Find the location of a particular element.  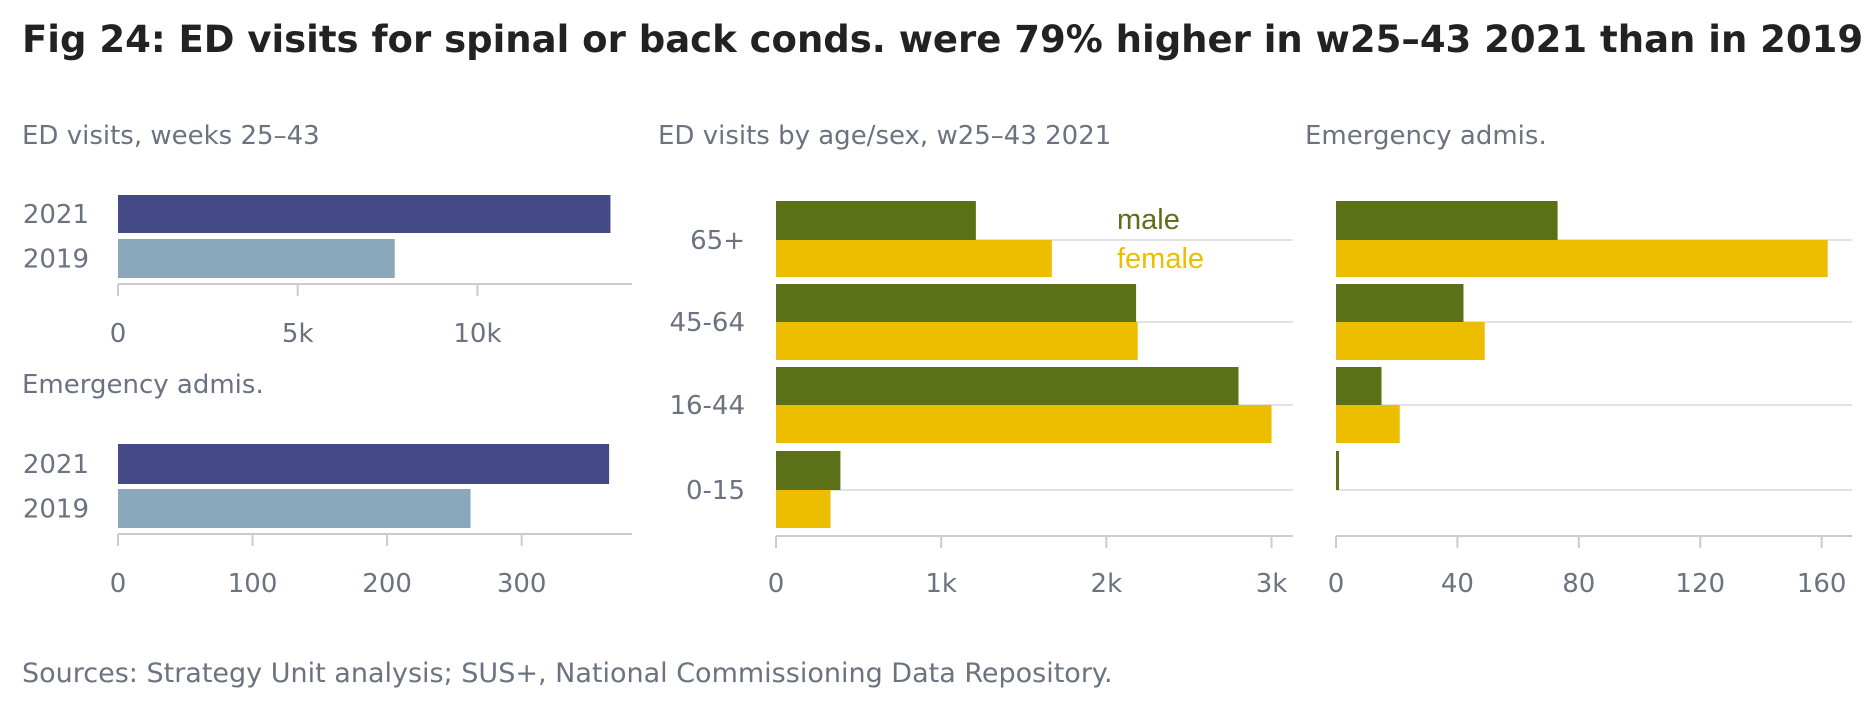

x-tick-label-300: 300 is located at coordinates (522, 584).